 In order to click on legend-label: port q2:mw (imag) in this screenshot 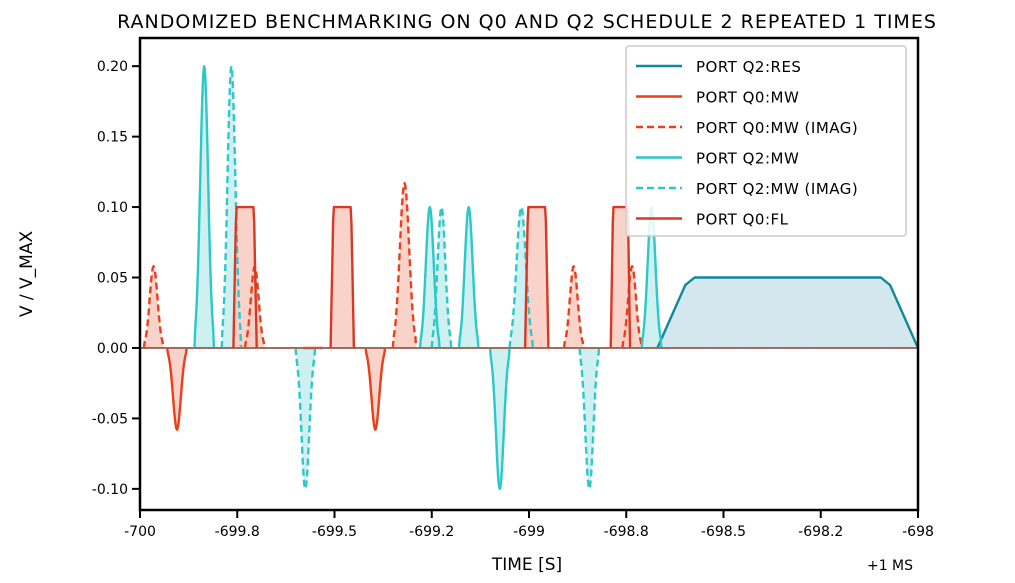, I will do `click(777, 189)`.